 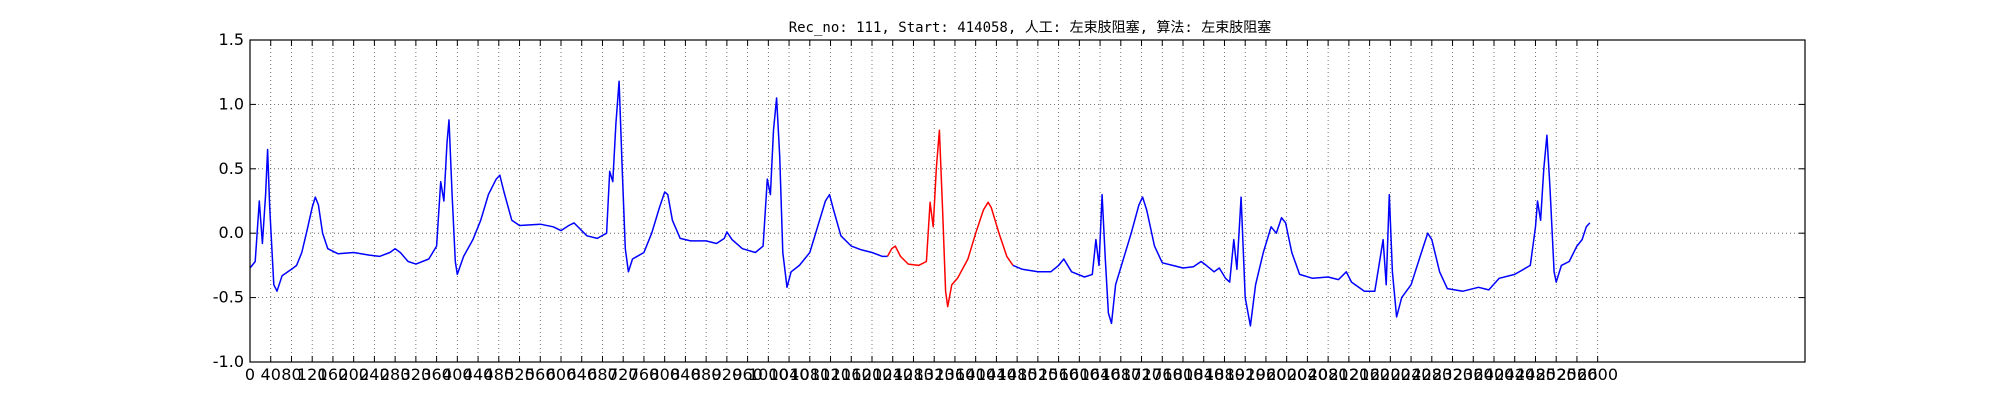 I want to click on x-tick-label: 2440, so click(x=1514, y=374).